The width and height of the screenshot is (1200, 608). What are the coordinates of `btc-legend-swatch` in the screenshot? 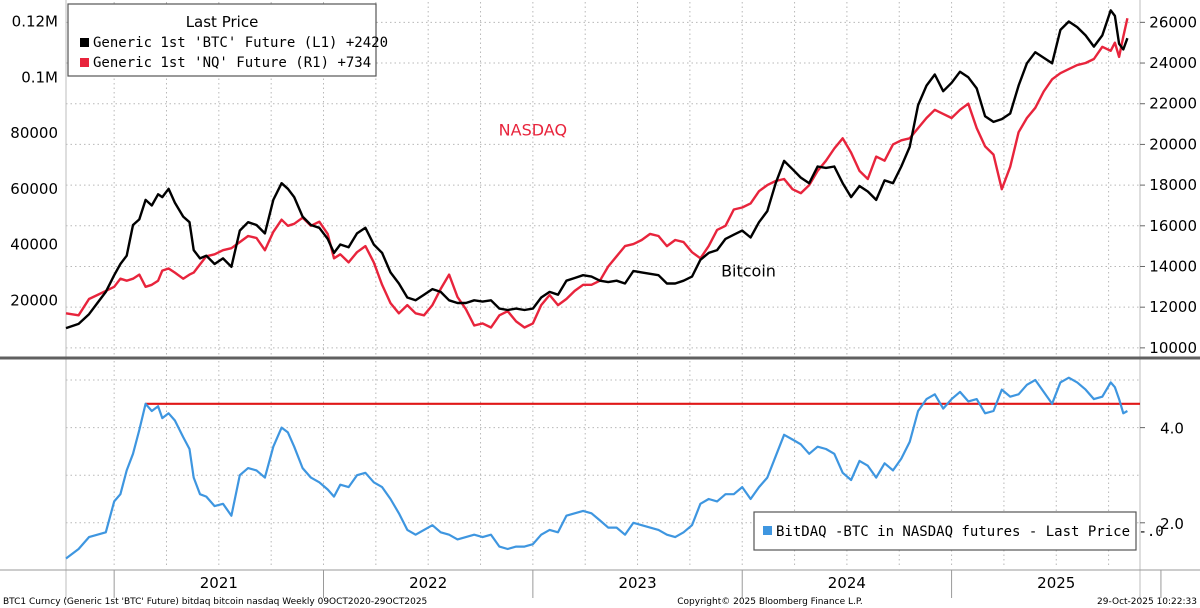 It's located at (84, 42).